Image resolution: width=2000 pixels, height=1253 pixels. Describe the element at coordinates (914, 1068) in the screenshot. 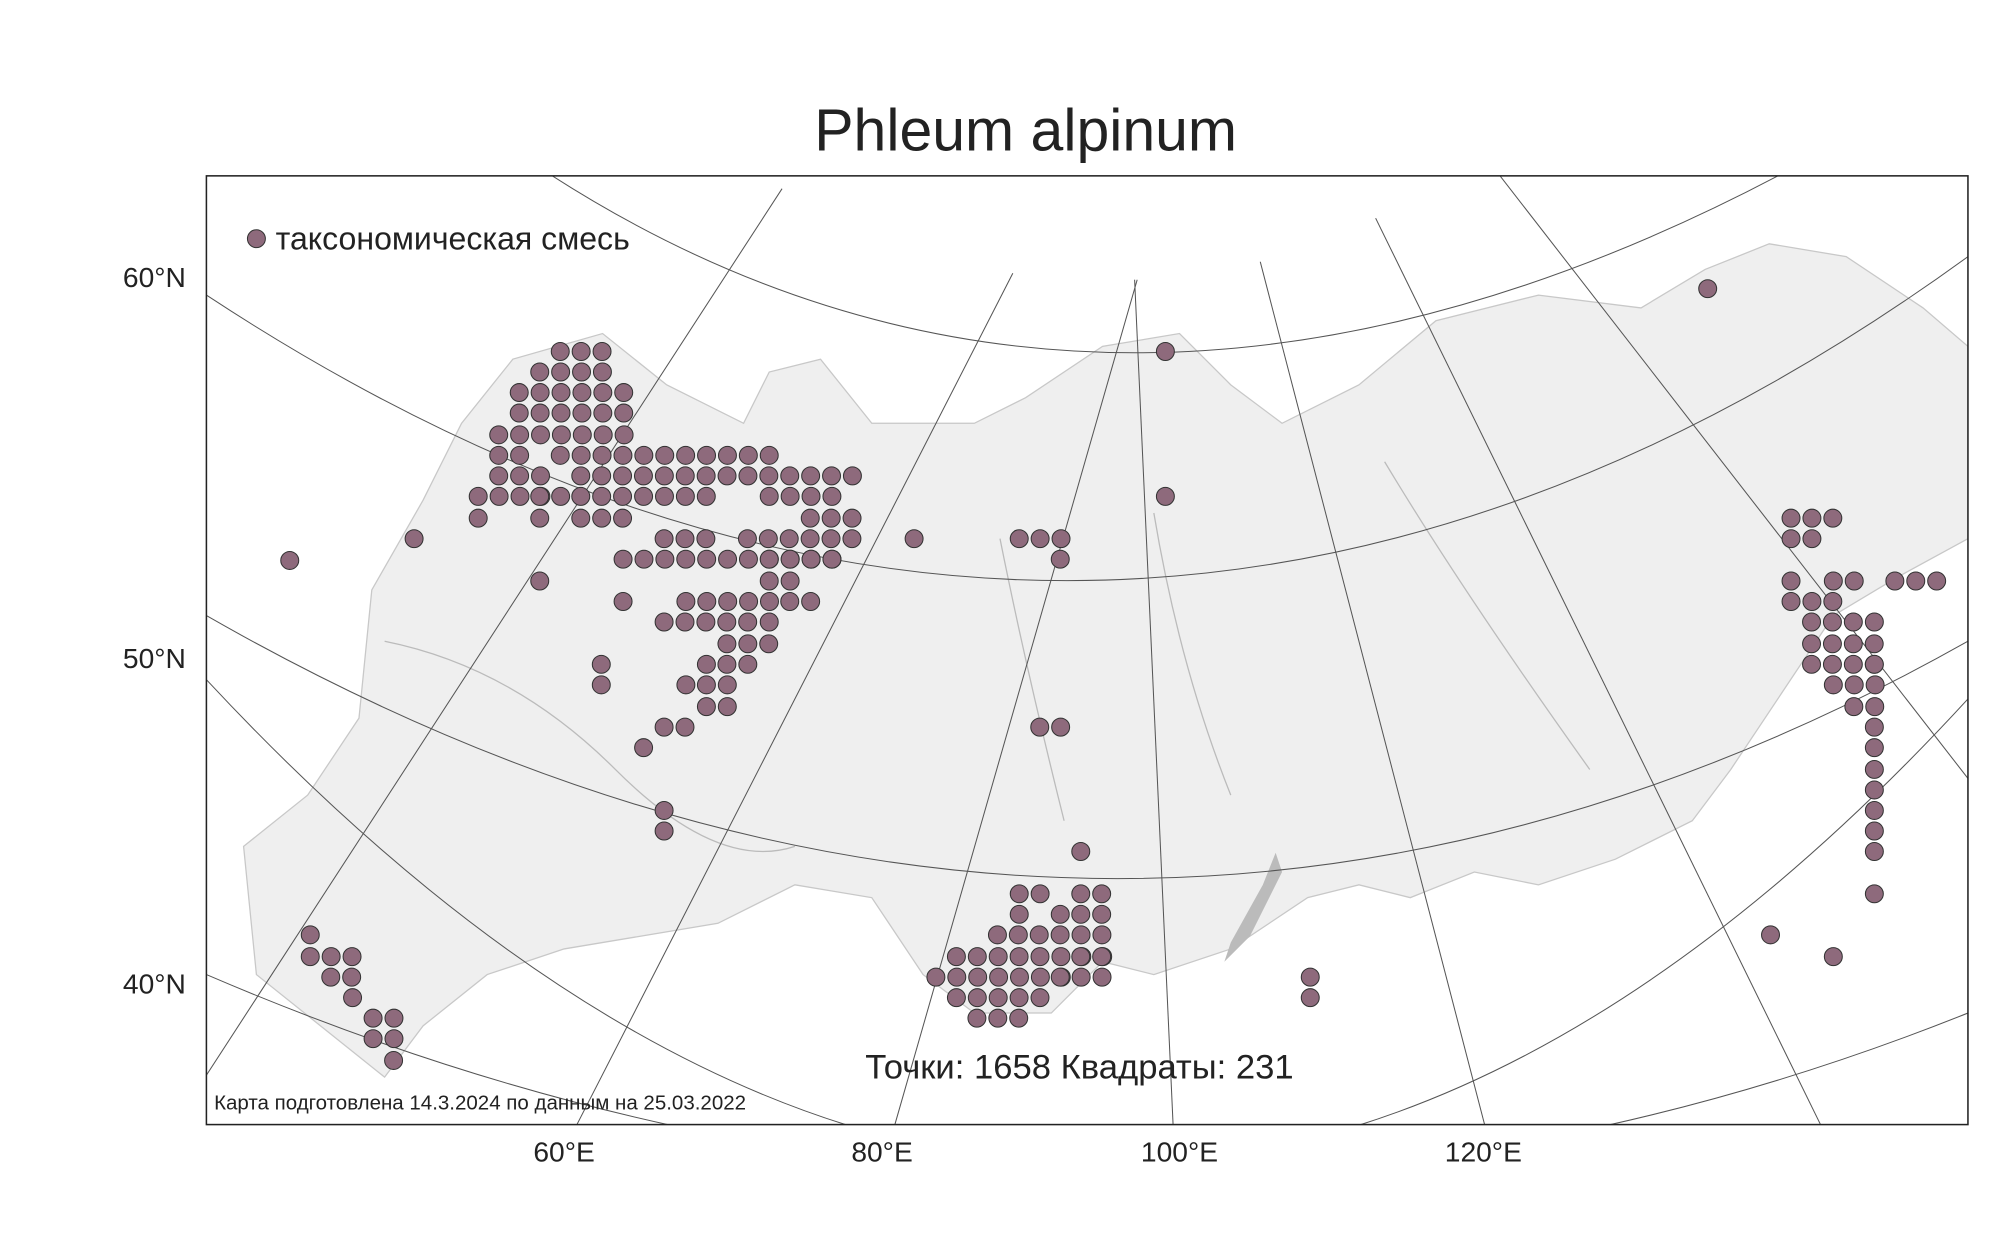

I see `points-label: Точки:` at that location.